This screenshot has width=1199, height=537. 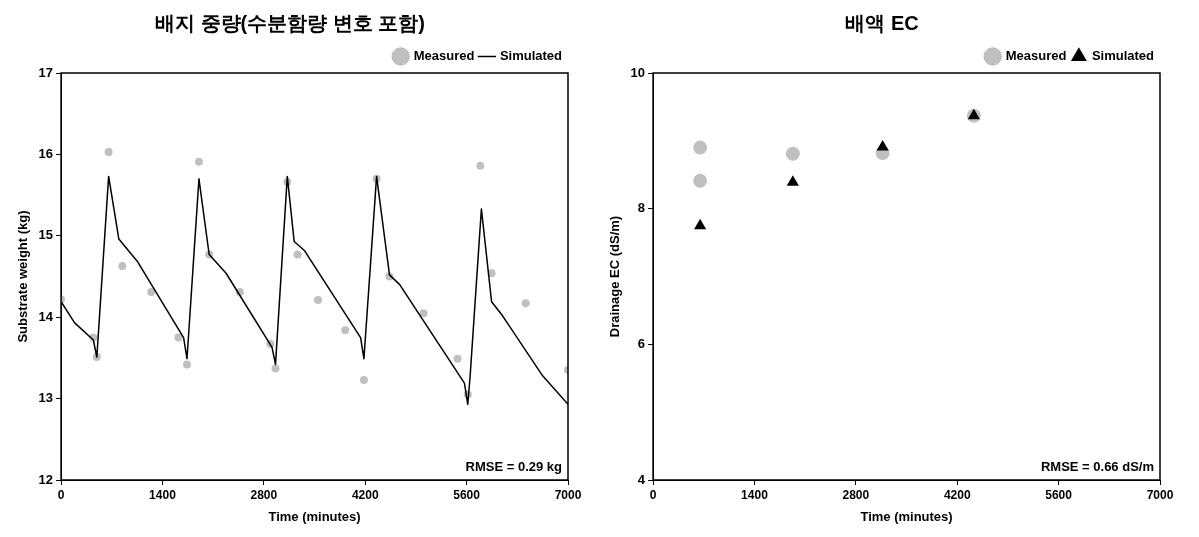 I want to click on y-tick-label: 8, so click(x=641, y=208).